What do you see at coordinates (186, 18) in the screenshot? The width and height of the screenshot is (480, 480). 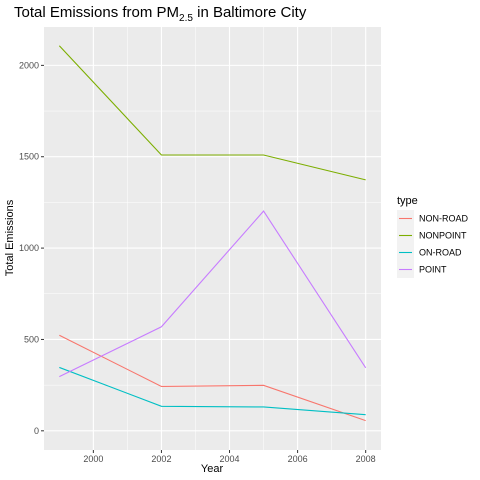 I see `chart-title-subscript: 2.5` at bounding box center [186, 18].